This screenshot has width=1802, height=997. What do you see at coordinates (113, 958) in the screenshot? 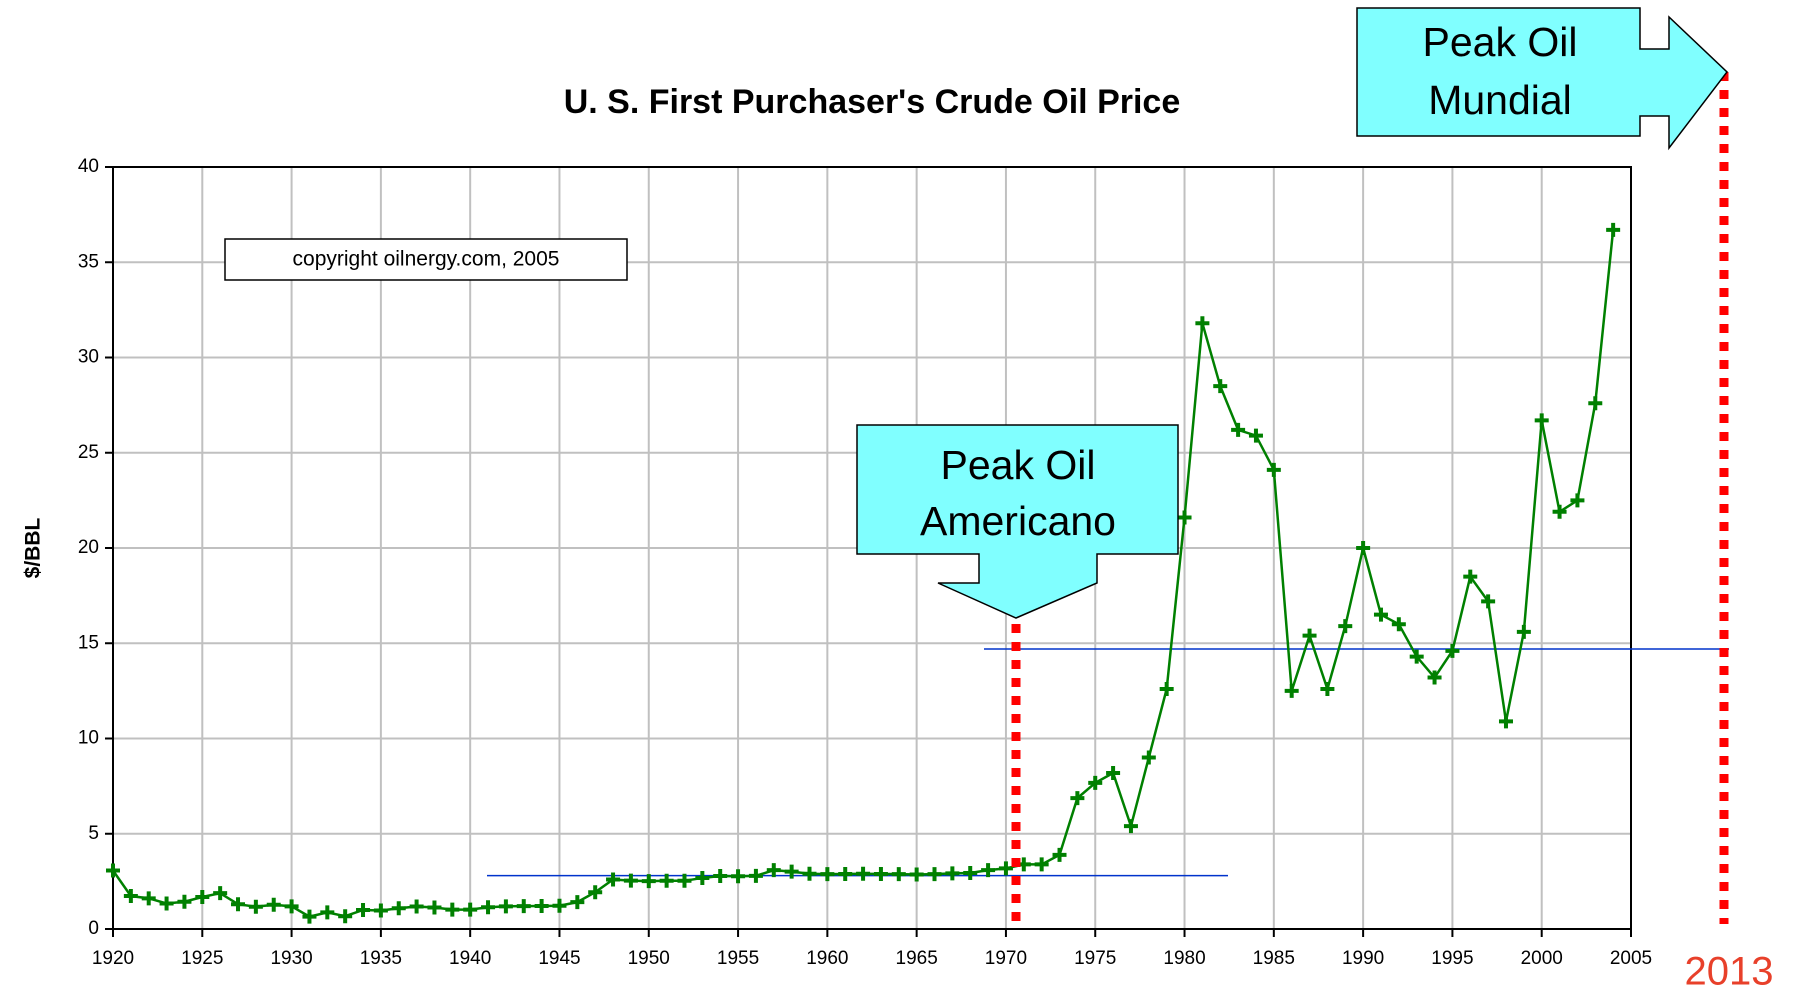
I see `x-tick-label: 1920` at bounding box center [113, 958].